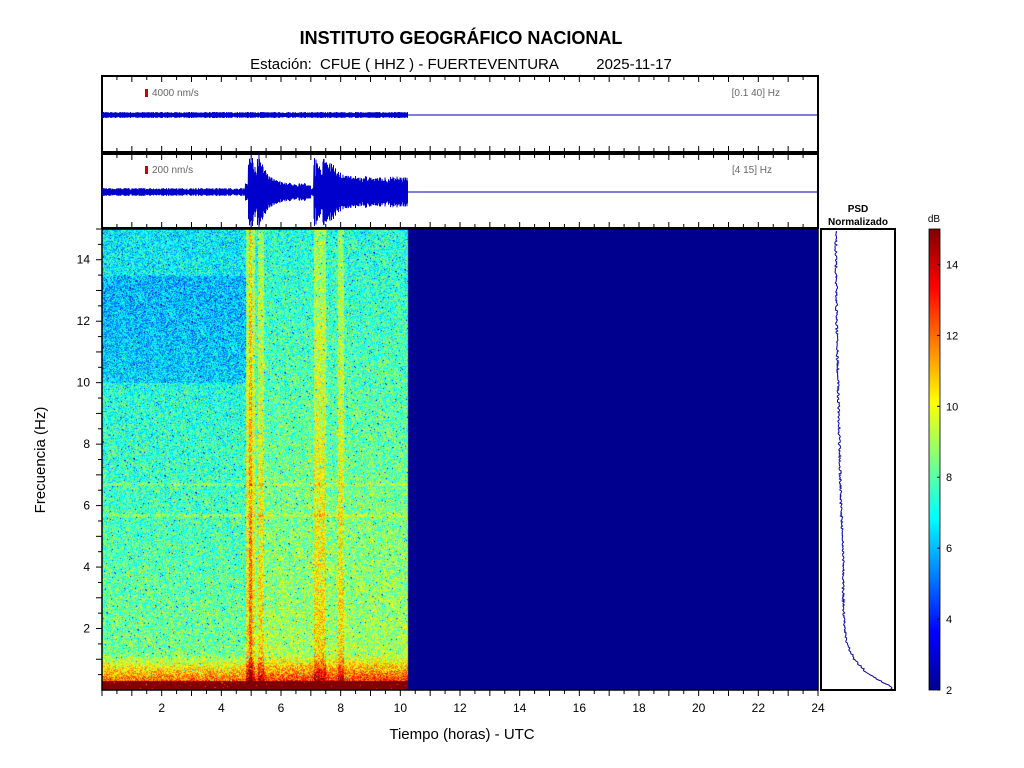  I want to click on y-tick-label: 2, so click(86, 629).